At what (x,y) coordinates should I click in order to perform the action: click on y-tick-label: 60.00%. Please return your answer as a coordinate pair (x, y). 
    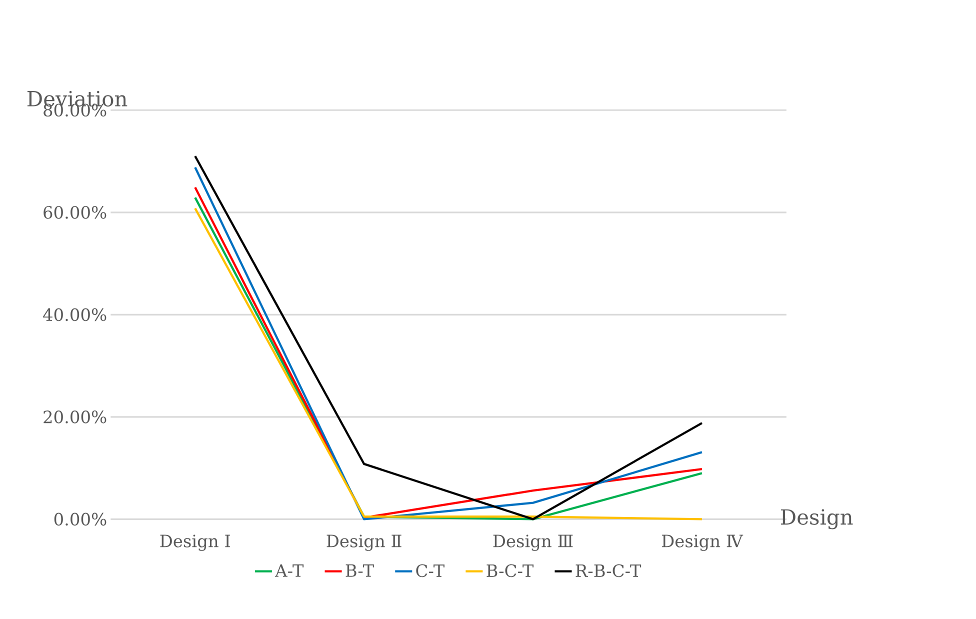
    Looking at the image, I should click on (75, 213).